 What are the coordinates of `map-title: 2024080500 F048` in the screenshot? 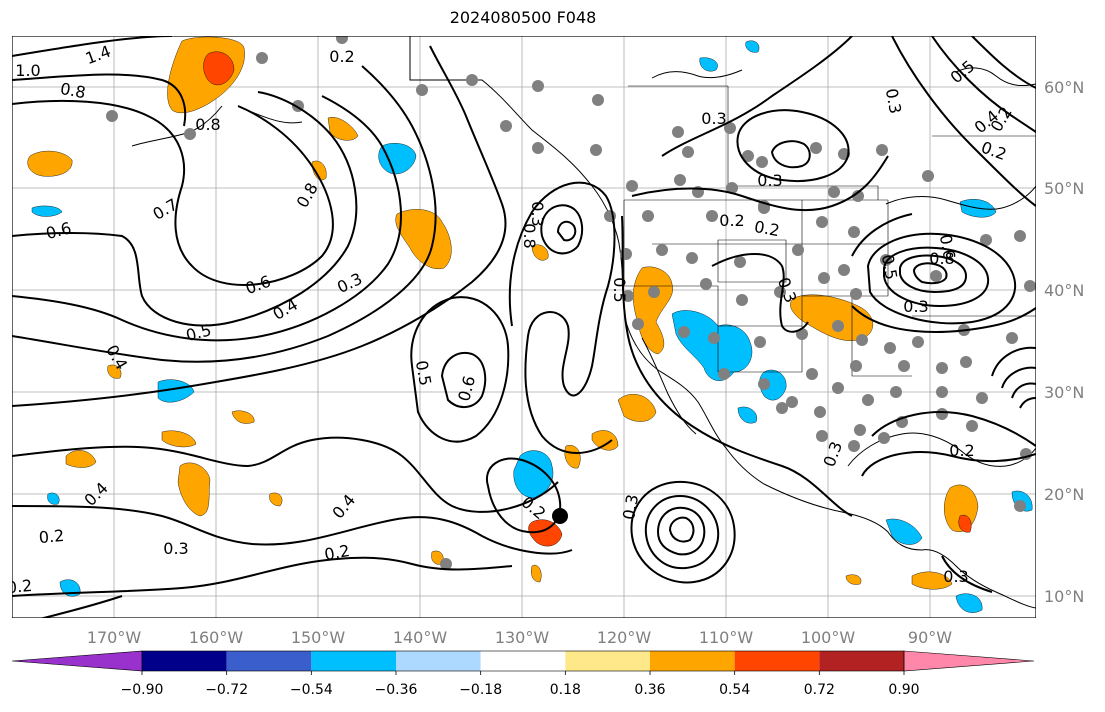 It's located at (523, 17).